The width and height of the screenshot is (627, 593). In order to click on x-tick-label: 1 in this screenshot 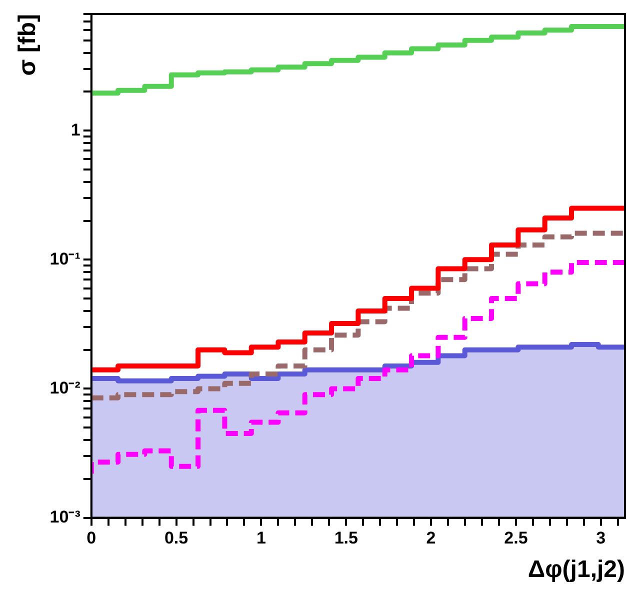, I will do `click(261, 538)`.